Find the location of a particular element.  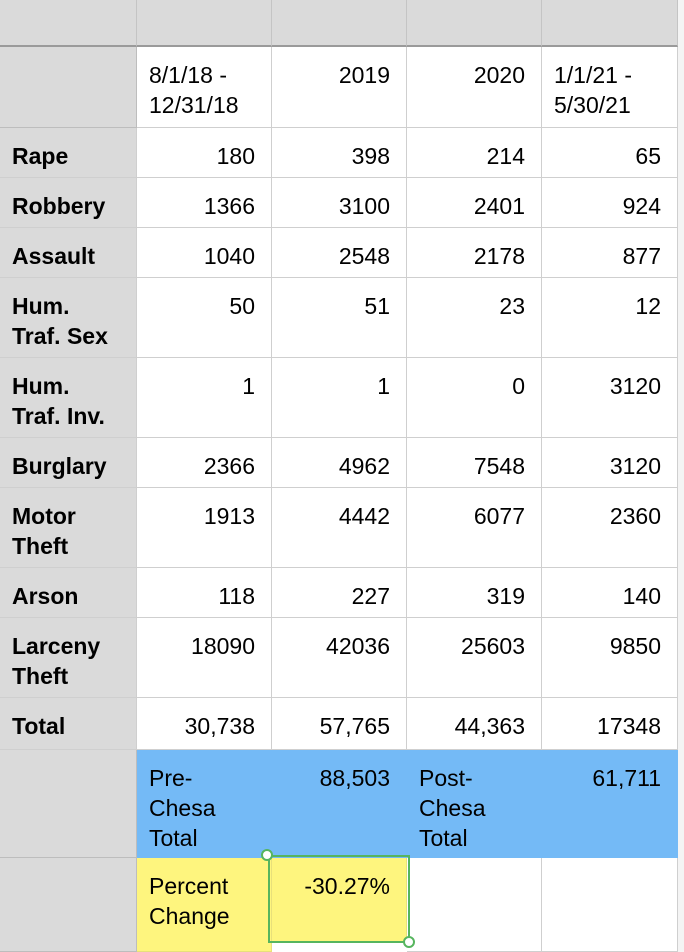

data-cell: 23 is located at coordinates (474, 318).